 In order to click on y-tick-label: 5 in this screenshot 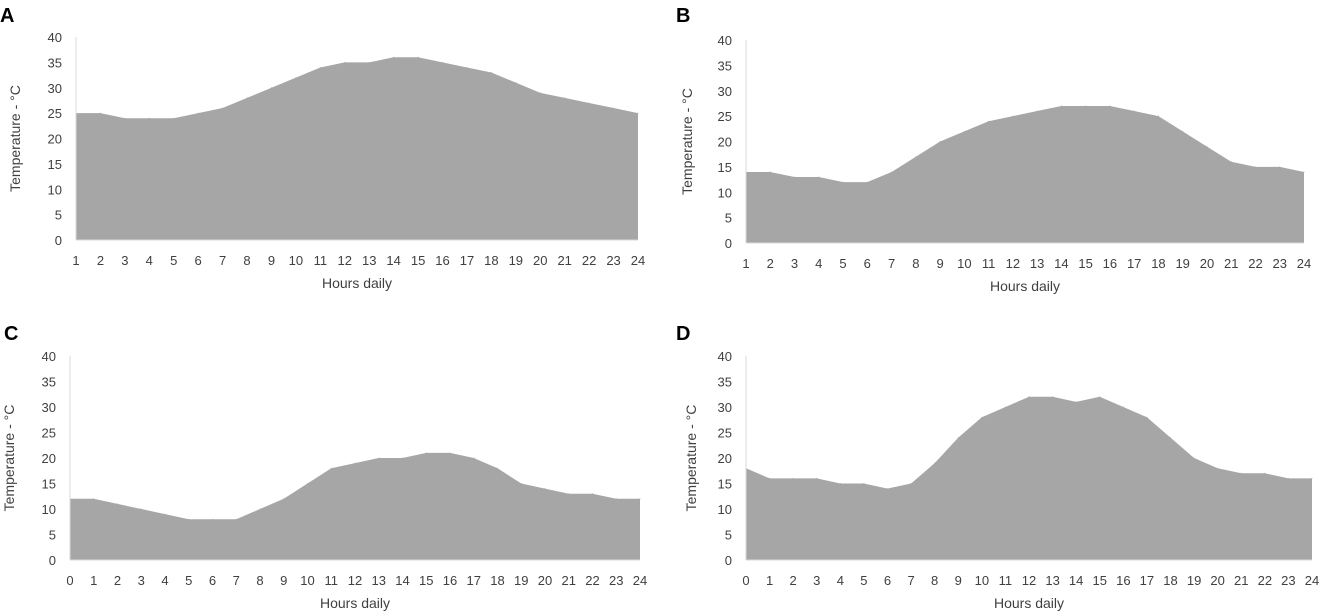, I will do `click(728, 535)`.